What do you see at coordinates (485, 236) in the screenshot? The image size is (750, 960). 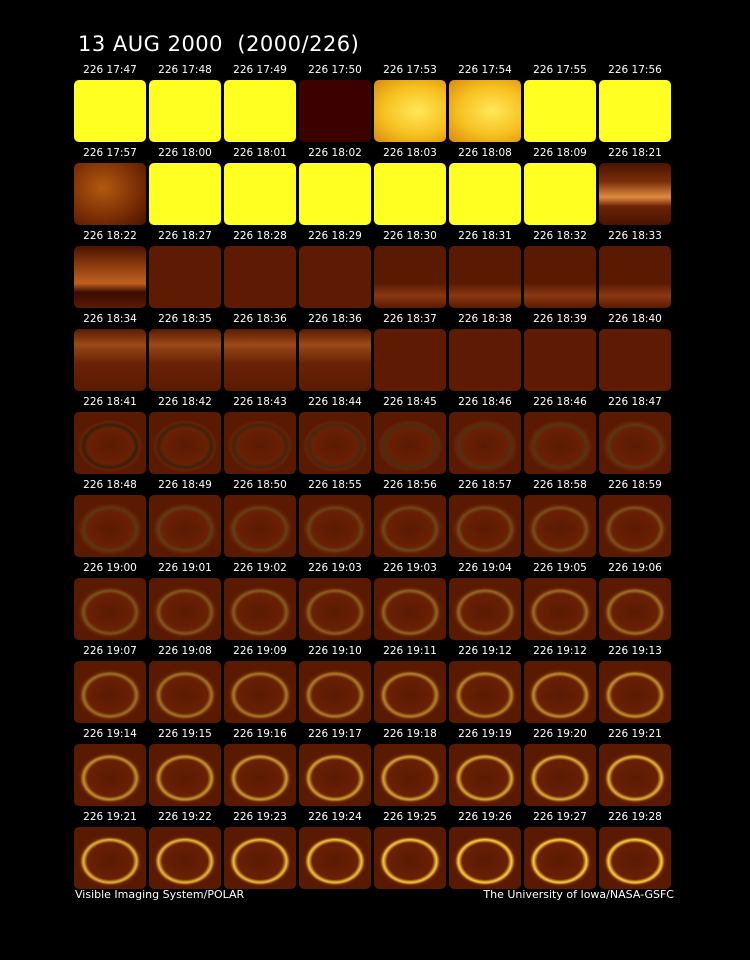 I see `frame-label: 226 18:31` at bounding box center [485, 236].